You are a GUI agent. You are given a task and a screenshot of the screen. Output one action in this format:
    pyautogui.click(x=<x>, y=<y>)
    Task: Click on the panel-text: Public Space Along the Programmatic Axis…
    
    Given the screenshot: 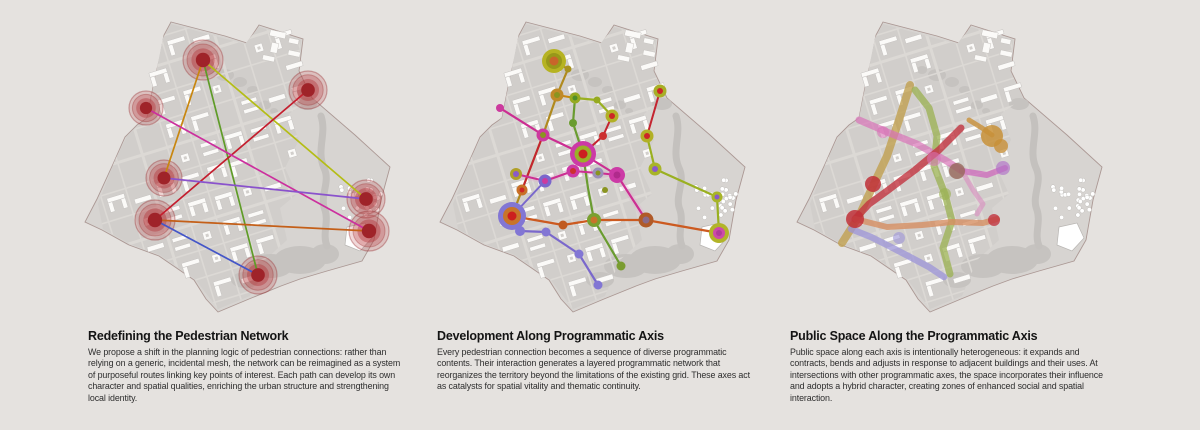 What is the action you would take?
    pyautogui.click(x=955, y=367)
    